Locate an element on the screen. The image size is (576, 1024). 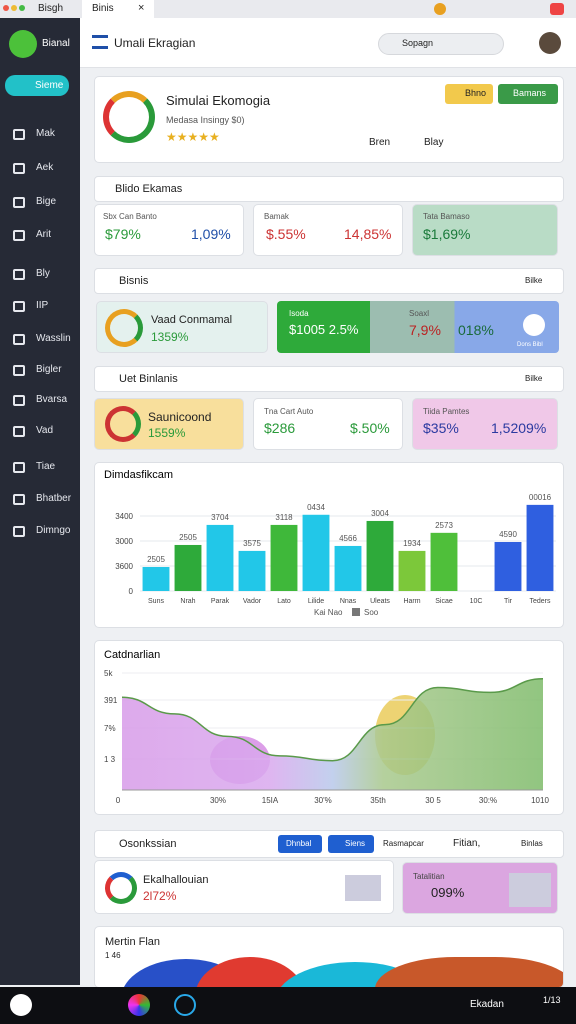
close: × is located at coordinates (141, 8).